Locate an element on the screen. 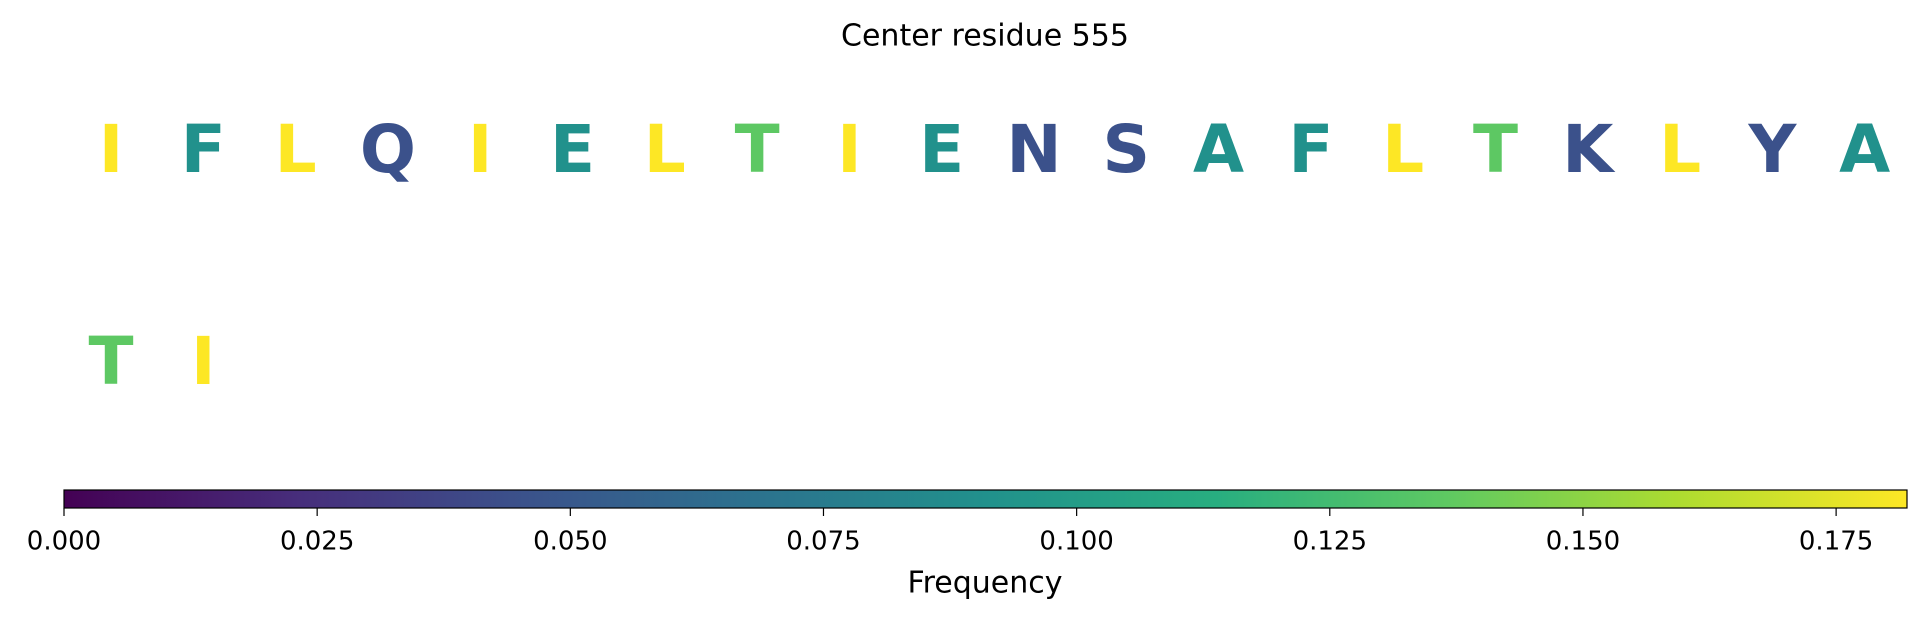  x-tick-label: 0.100 is located at coordinates (1076, 542).